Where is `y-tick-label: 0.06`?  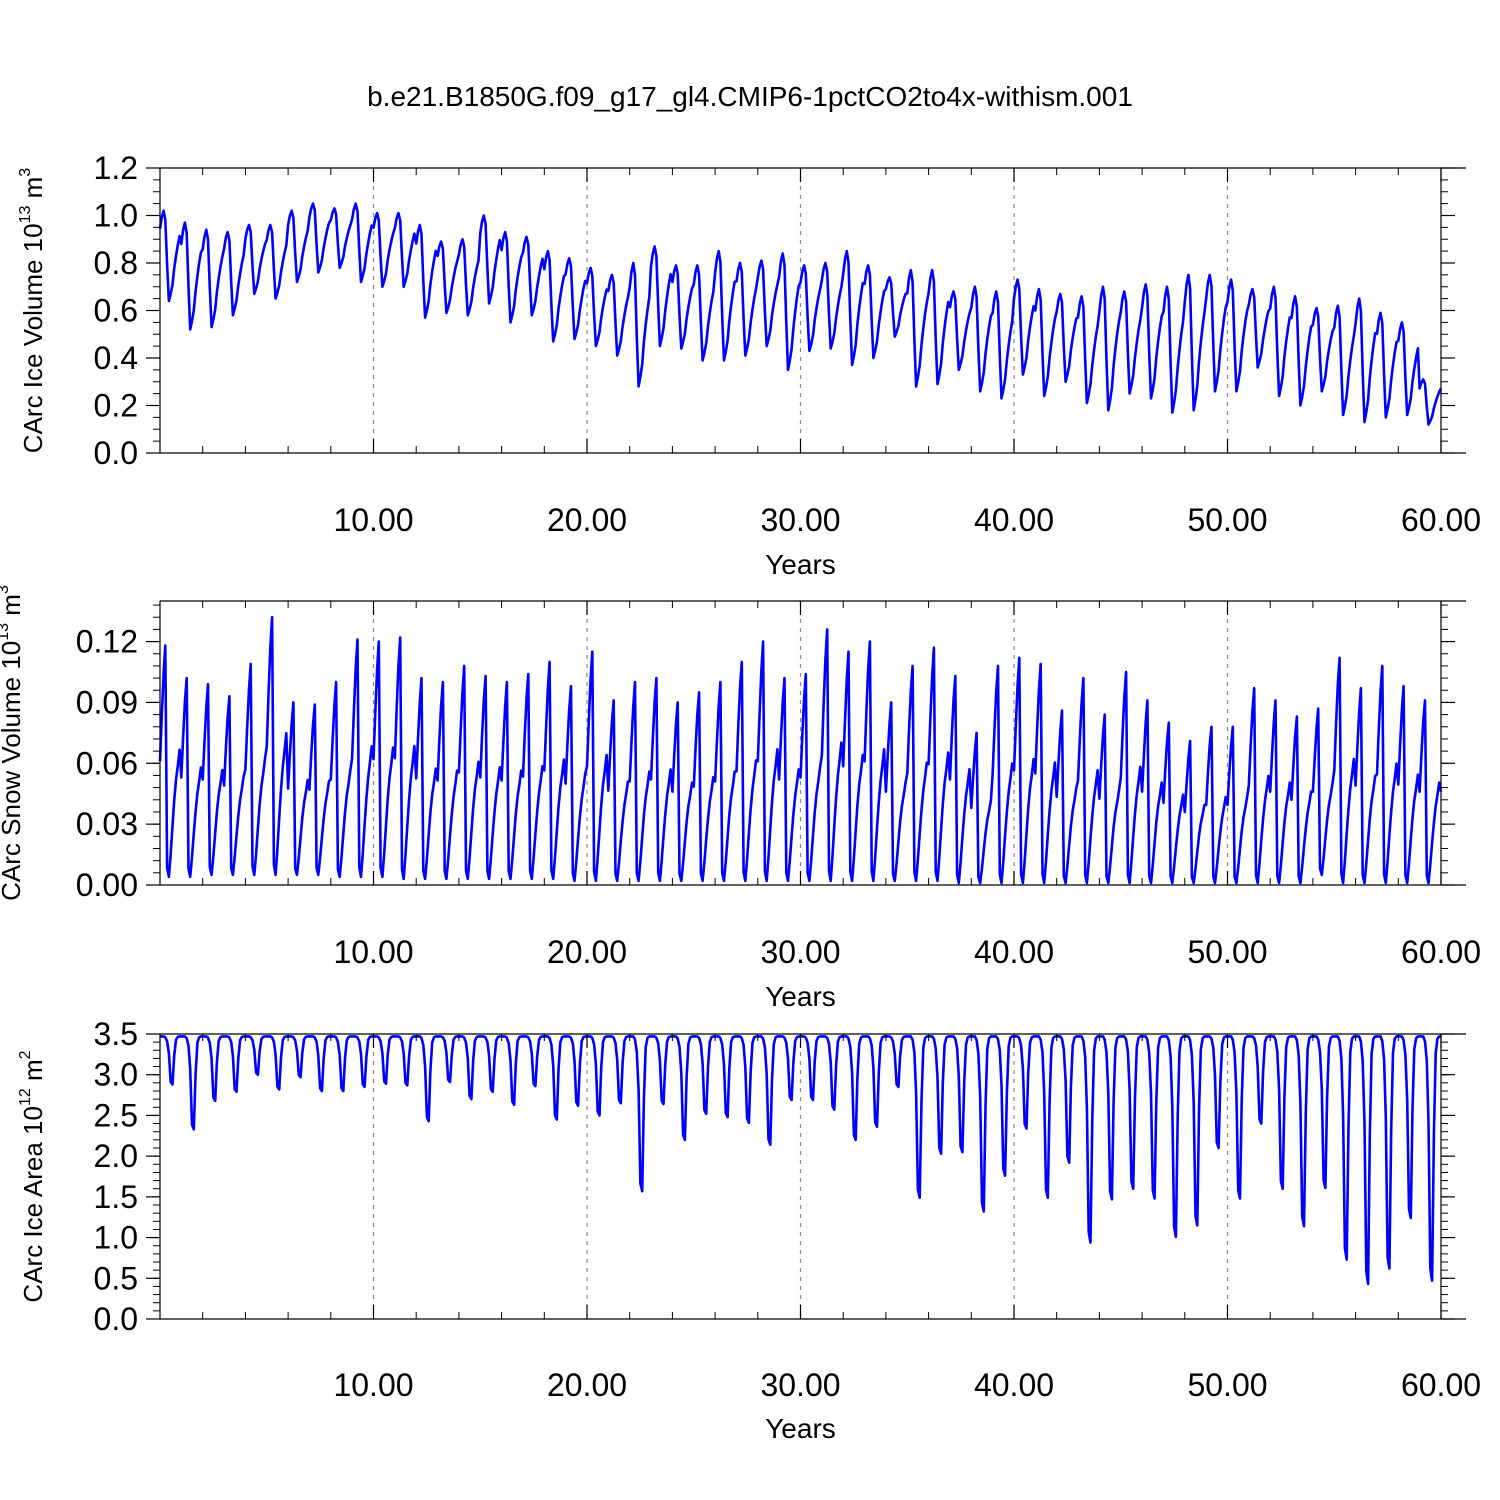
y-tick-label: 0.06 is located at coordinates (107, 763).